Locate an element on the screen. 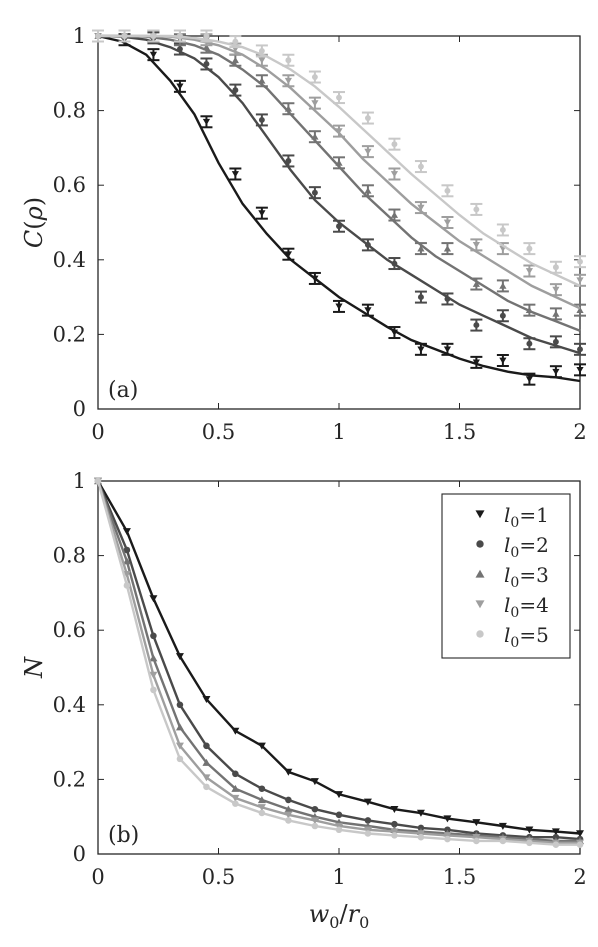 The image size is (598, 947). y-tick-label: 0 is located at coordinates (79, 409).